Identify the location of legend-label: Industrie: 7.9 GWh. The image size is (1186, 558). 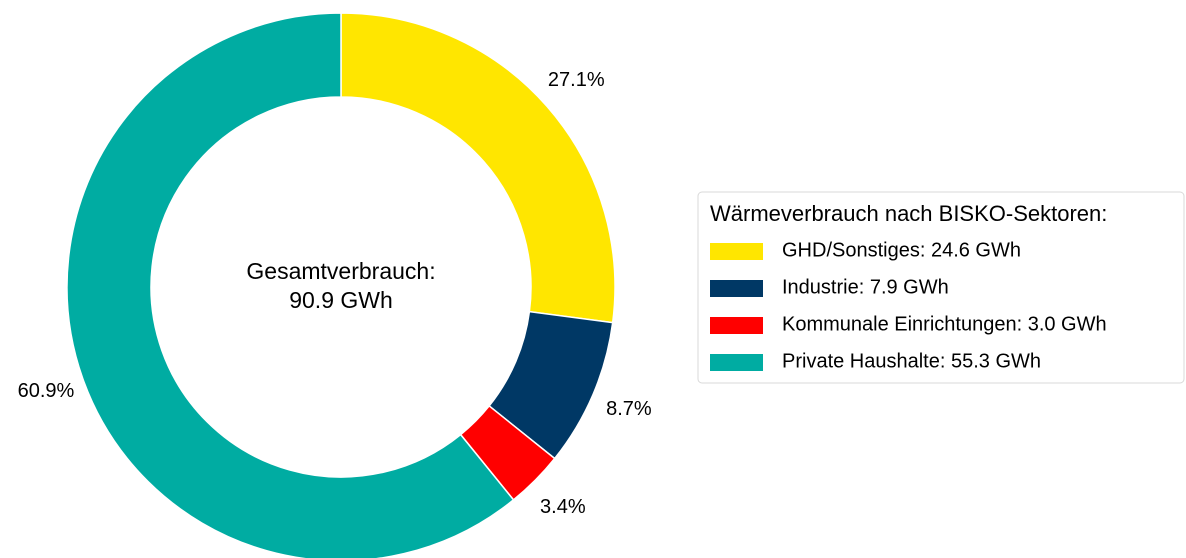
(865, 287).